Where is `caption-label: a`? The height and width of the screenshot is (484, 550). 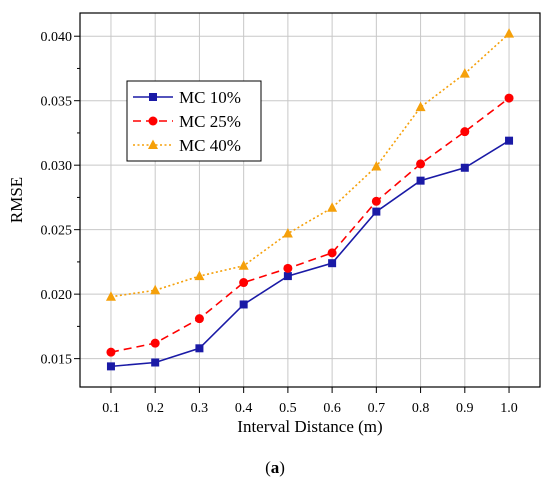 caption-label: a is located at coordinates (275, 467).